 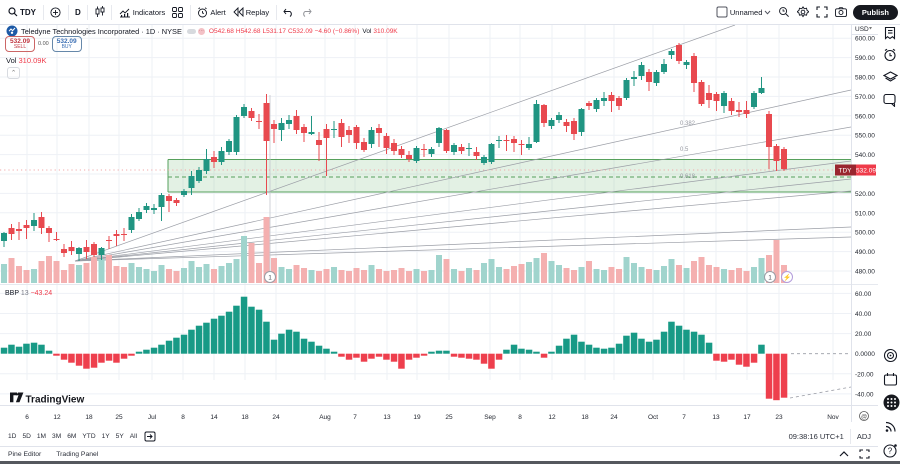 I want to click on svg-text: -20.00, so click(x=864, y=374).